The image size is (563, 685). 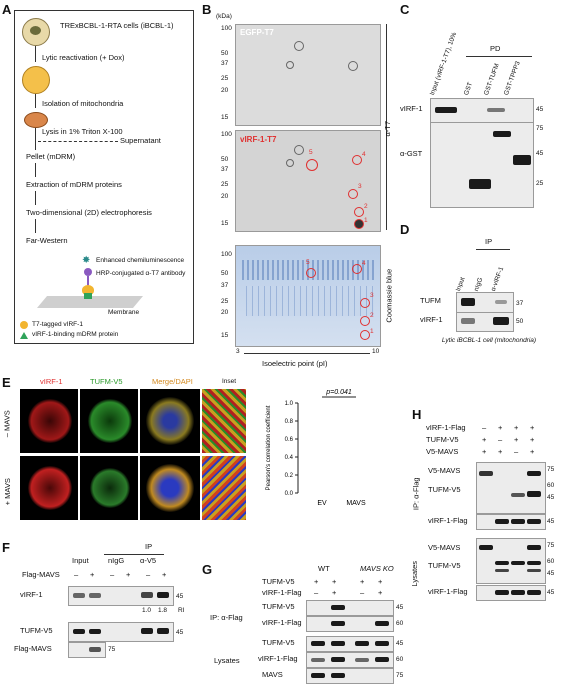 I want to click on step-pellet: Pellet (mDRM), so click(x=51, y=156).